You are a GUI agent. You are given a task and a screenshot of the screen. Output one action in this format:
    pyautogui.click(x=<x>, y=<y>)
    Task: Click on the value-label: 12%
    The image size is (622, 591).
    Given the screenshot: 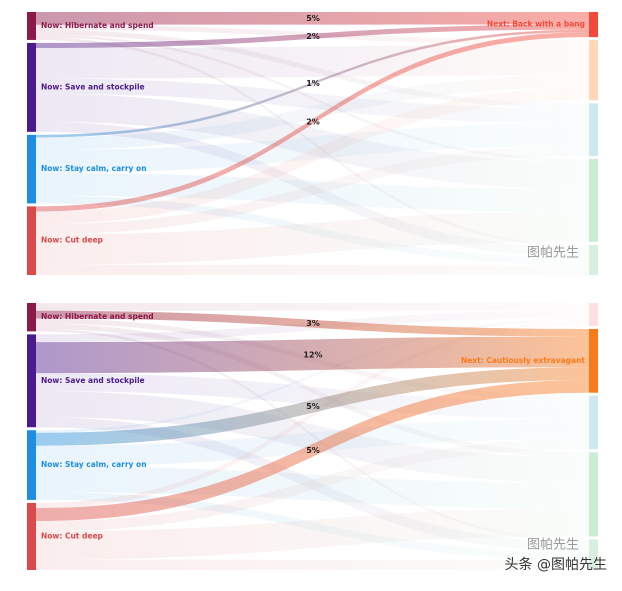 What is the action you would take?
    pyautogui.click(x=312, y=354)
    